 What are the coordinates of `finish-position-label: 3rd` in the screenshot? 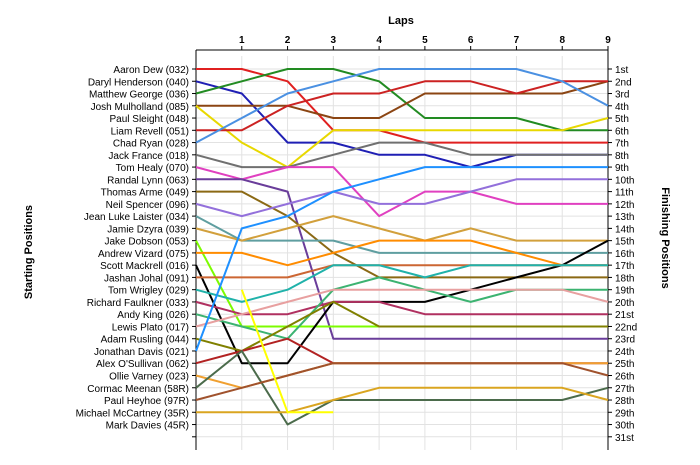 It's located at (622, 95).